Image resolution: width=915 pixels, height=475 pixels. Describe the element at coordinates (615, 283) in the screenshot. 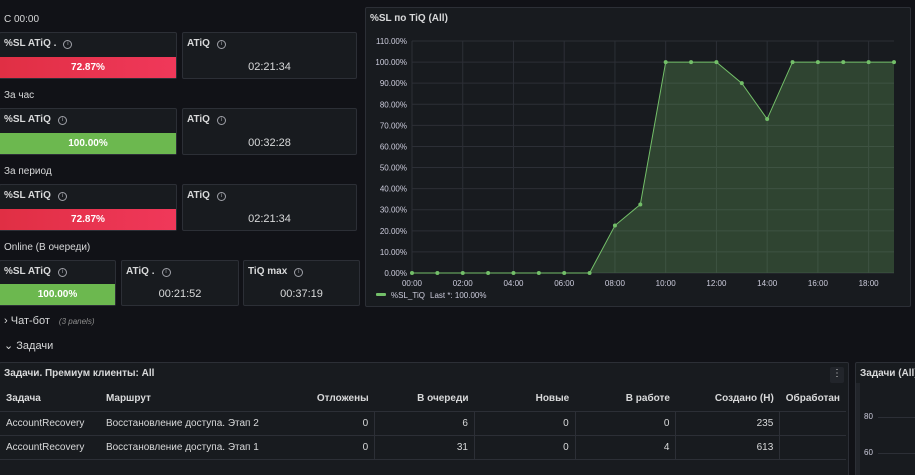

I see `x-tick-label: 08:00` at that location.